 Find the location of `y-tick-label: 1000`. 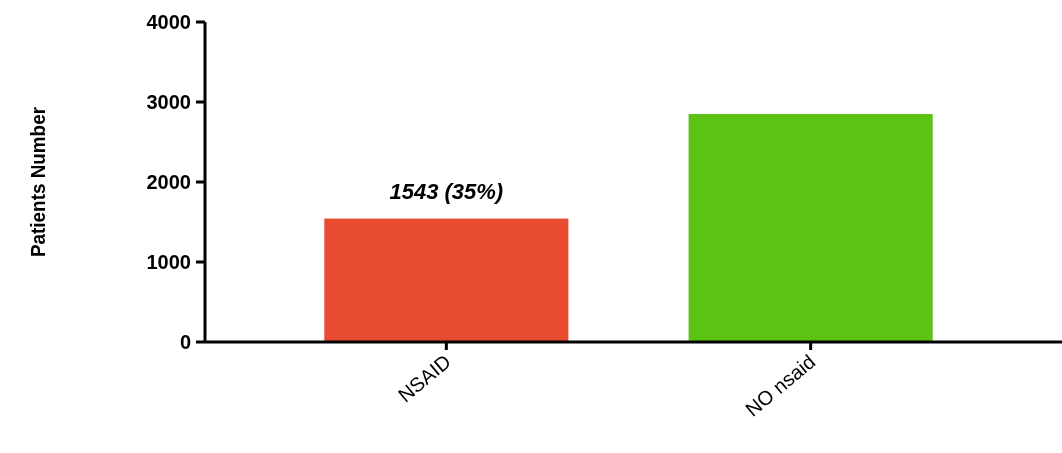

y-tick-label: 1000 is located at coordinates (168, 262).